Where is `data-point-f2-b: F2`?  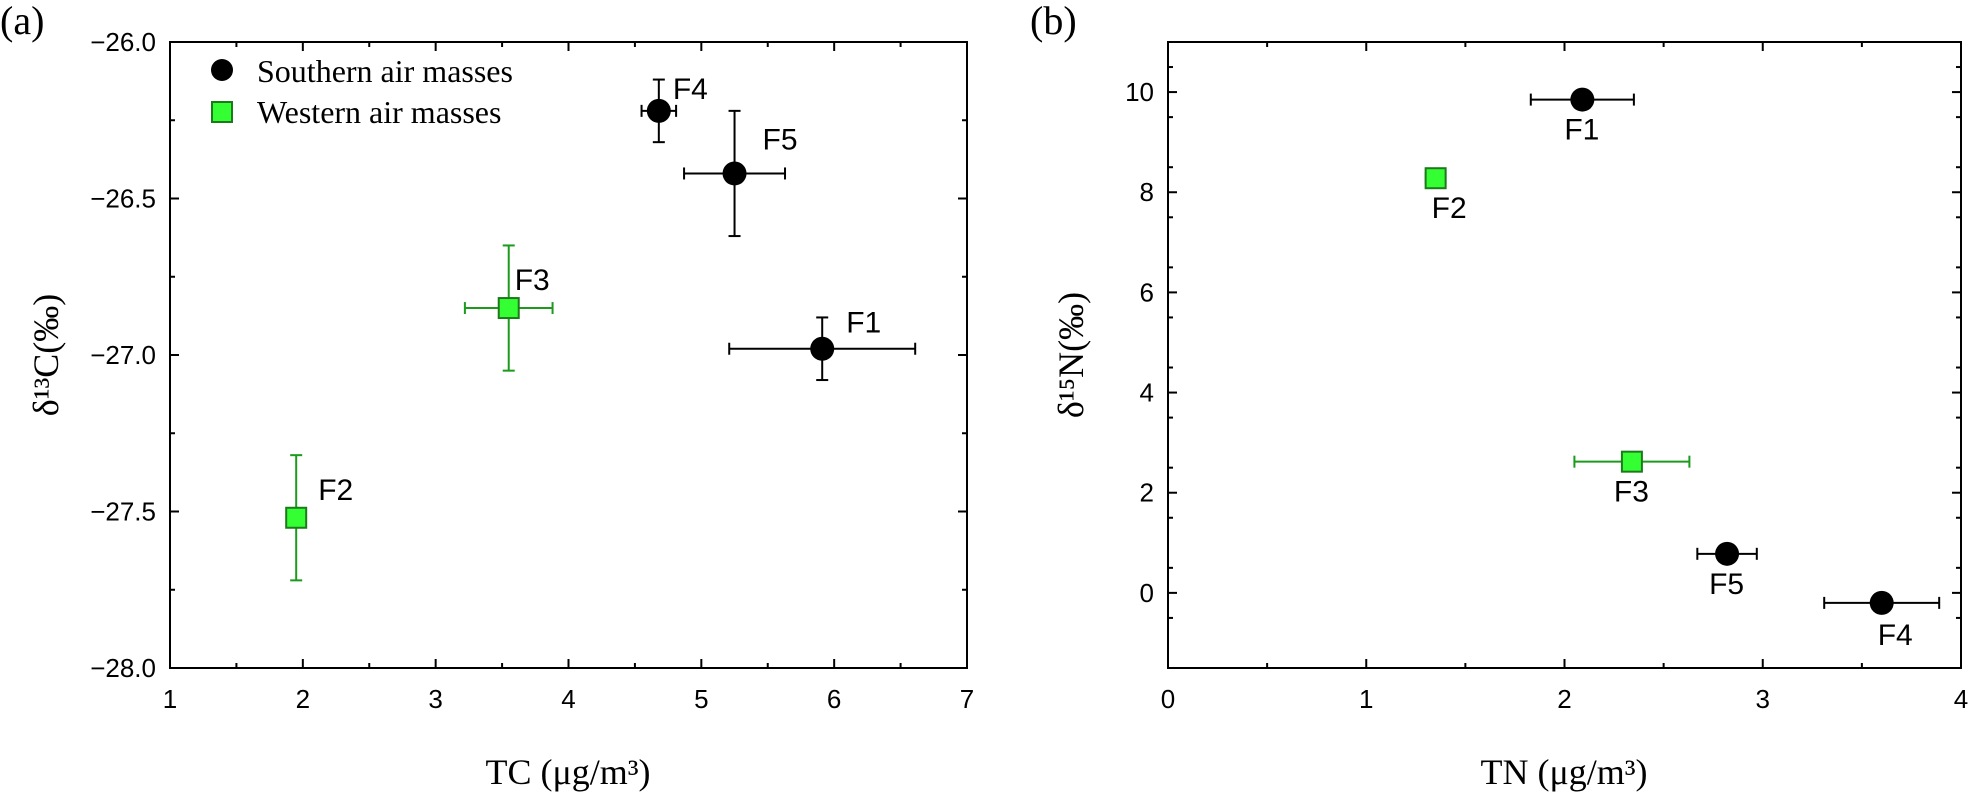
data-point-f2-b: F2 is located at coordinates (1445, 196).